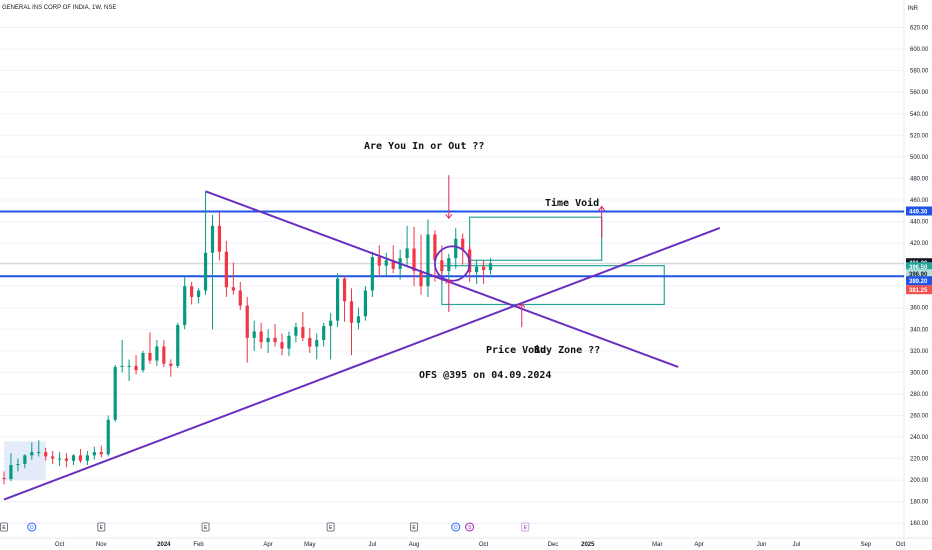 This screenshot has height=550, width=932. What do you see at coordinates (919, 330) in the screenshot?
I see `price-tick-label: 340.00` at bounding box center [919, 330].